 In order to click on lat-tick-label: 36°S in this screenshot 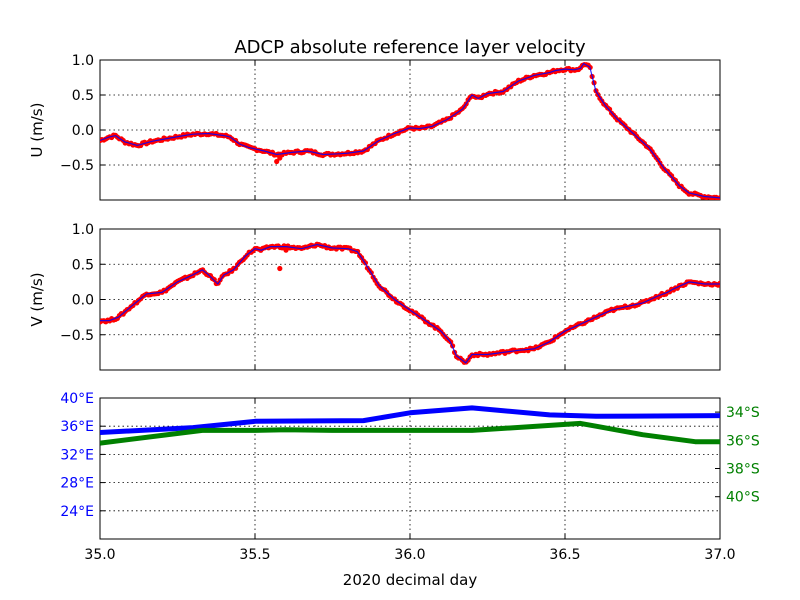, I will do `click(743, 441)`.